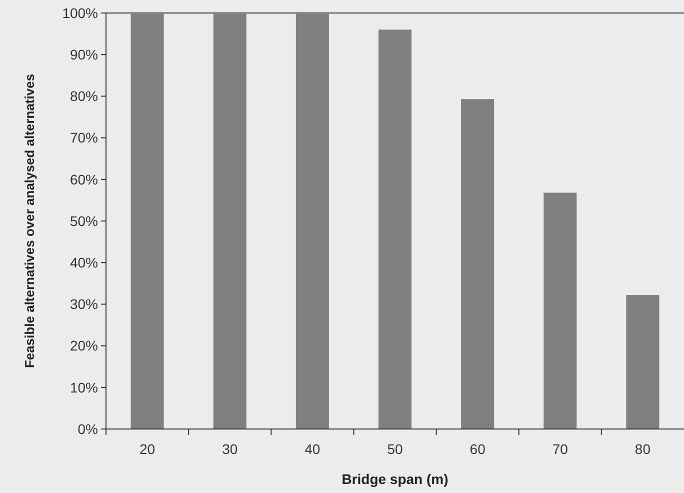  Describe the element at coordinates (84, 179) in the screenshot. I see `y-tick-label: 60%` at that location.